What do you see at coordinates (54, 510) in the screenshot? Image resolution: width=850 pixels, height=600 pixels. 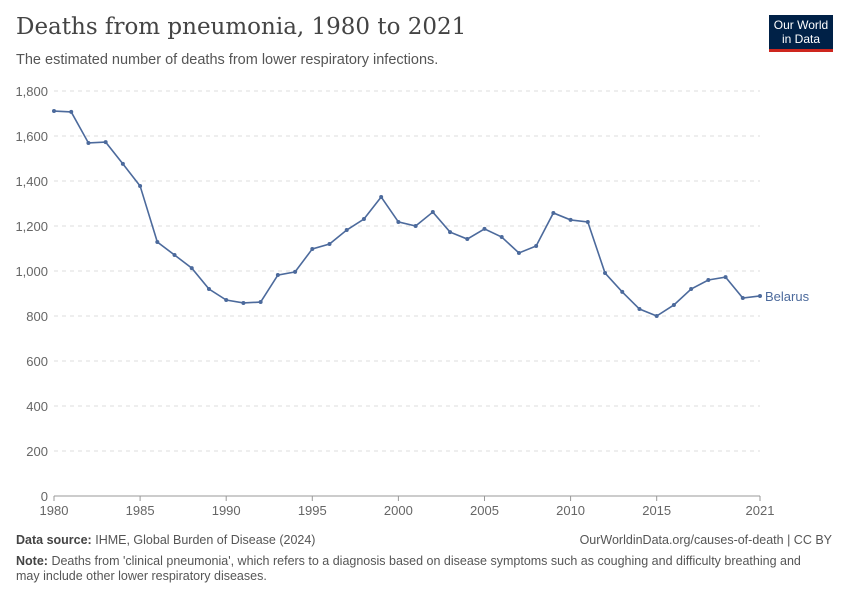 I see `x-tick-label: 1980` at bounding box center [54, 510].